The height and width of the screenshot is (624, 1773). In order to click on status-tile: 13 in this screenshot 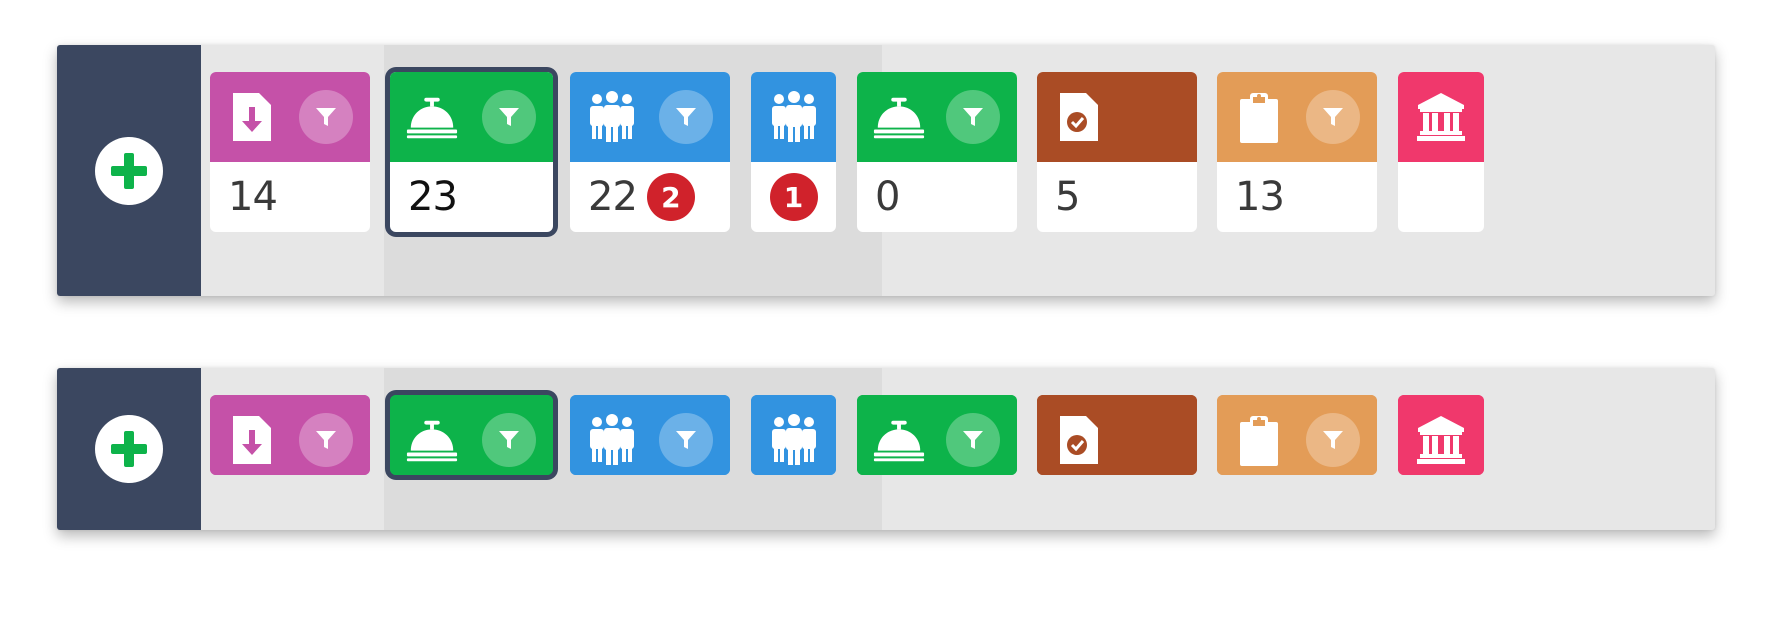, I will do `click(1297, 152)`.